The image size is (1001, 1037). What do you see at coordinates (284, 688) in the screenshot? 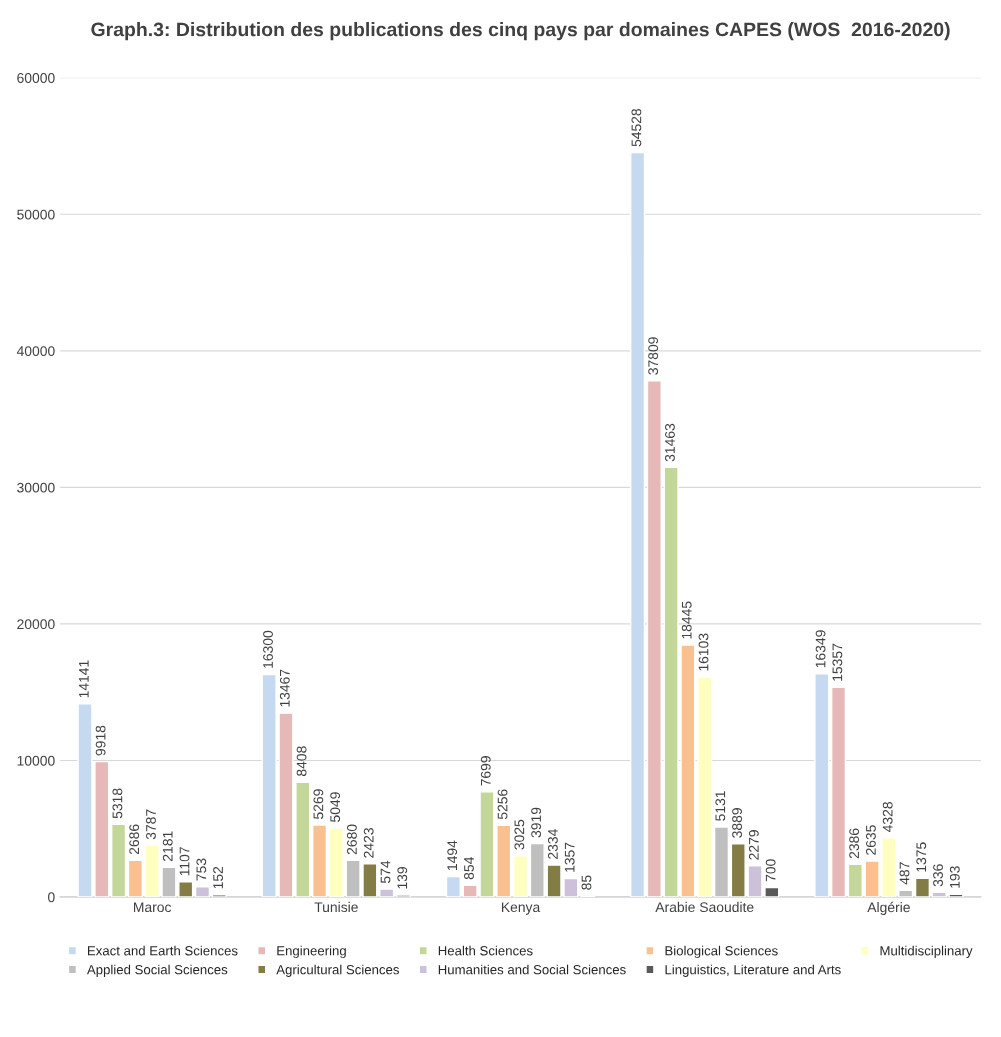
I see `data-label: 13467` at bounding box center [284, 688].